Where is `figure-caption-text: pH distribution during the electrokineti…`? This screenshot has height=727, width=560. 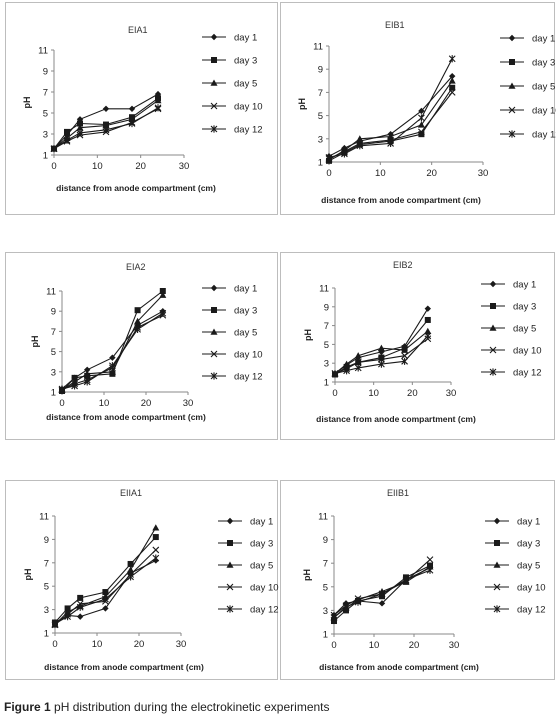
figure-caption-text: pH distribution during the electrokineti… is located at coordinates (190, 707).